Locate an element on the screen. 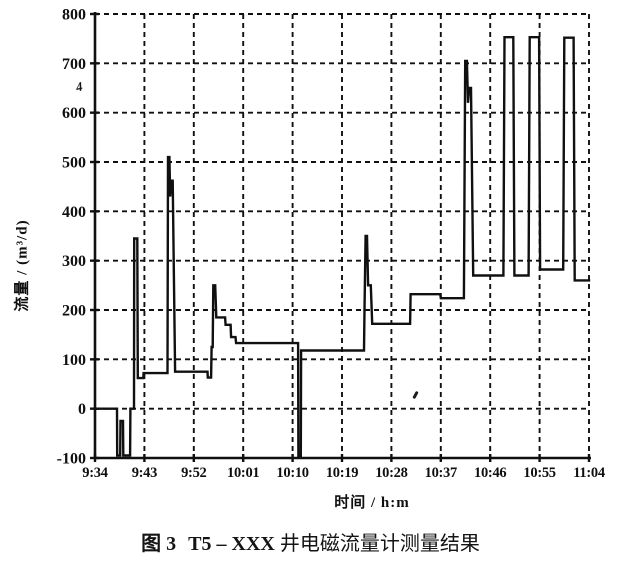 The image size is (621, 569). y-tick-label-300: 300 is located at coordinates (74, 261).